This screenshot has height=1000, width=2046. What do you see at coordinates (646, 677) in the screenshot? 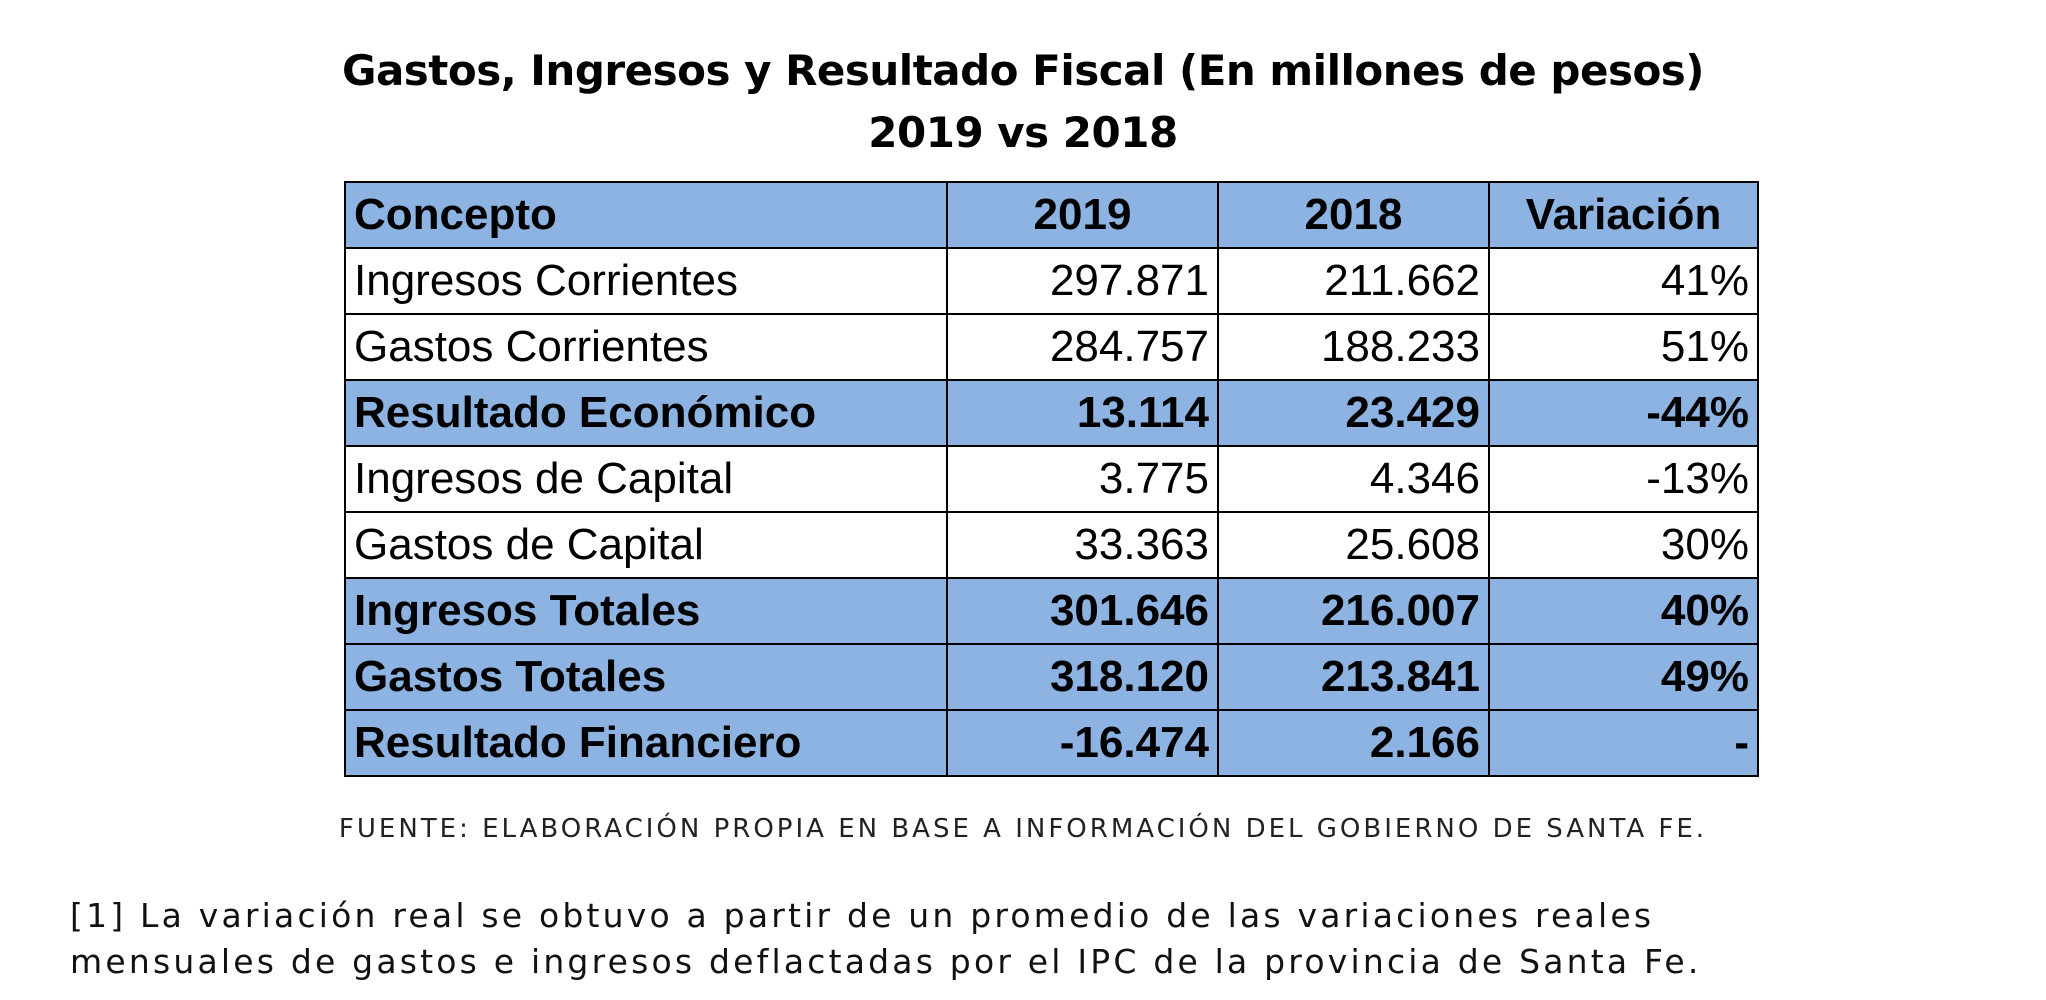
I see `cell-concepto: Gastos Totales` at bounding box center [646, 677].